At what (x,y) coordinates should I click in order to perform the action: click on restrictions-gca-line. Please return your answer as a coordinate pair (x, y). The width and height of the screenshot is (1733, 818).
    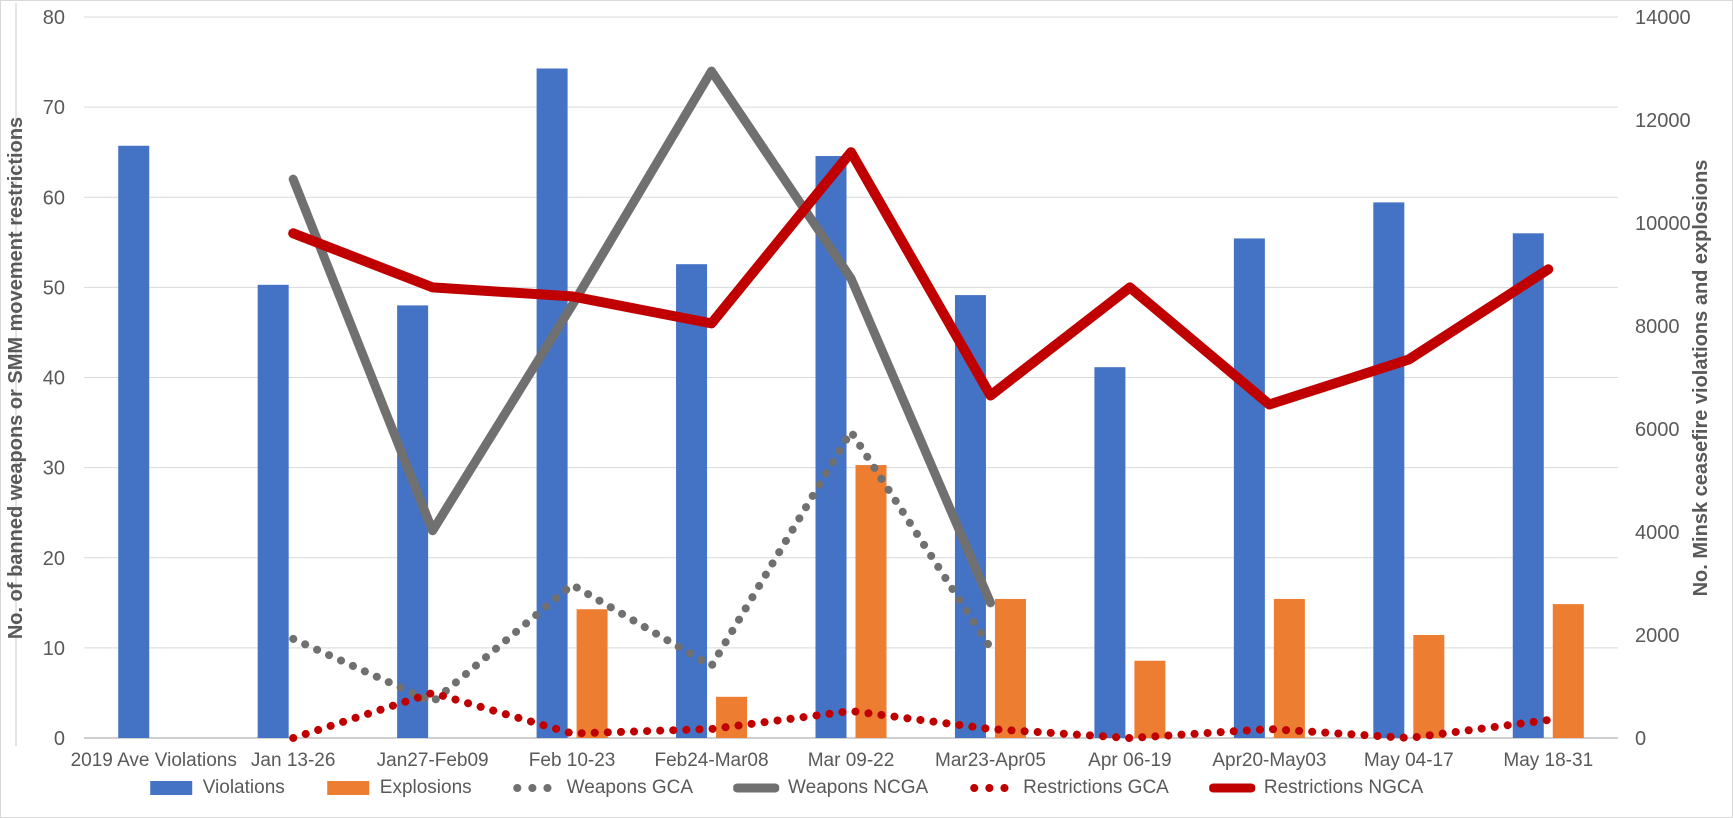
    Looking at the image, I should click on (921, 715).